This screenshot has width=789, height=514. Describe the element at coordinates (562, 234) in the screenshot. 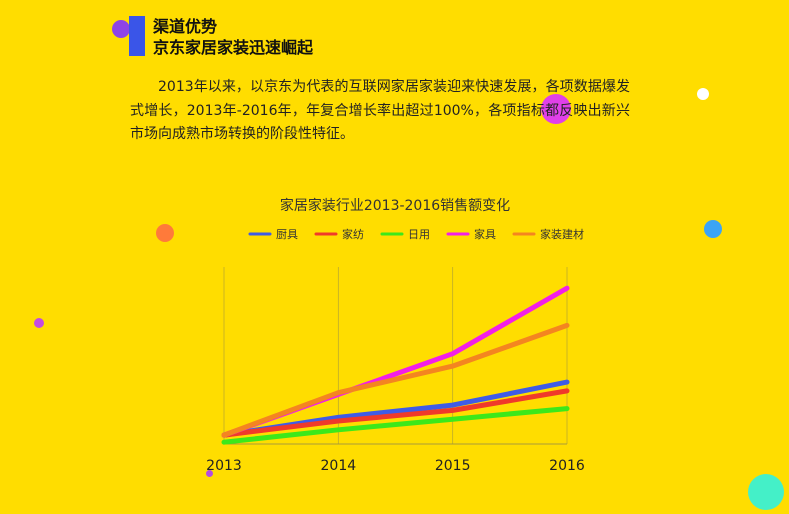

I see `legend-label-4: 家装建材` at that location.